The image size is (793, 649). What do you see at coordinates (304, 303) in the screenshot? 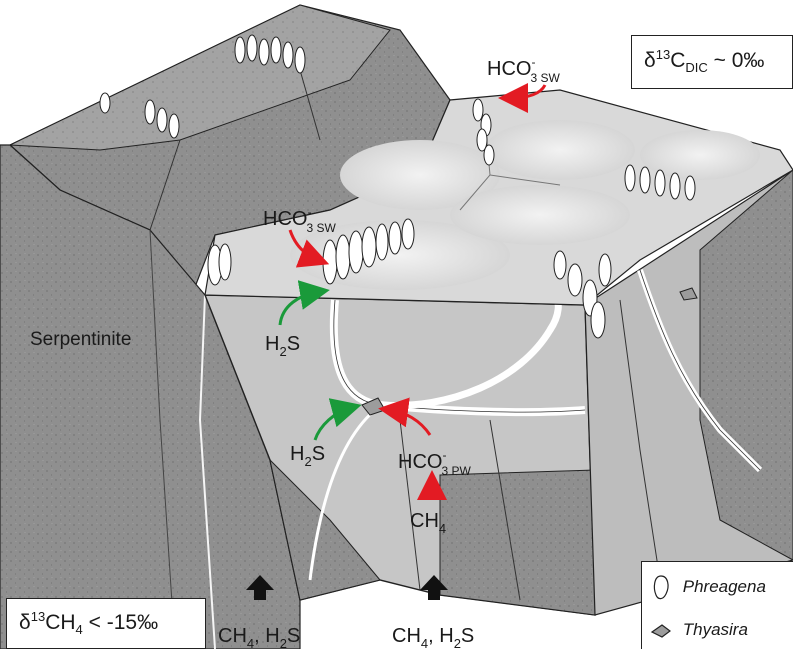
I see `arrow-h2s-upper` at bounding box center [304, 303].